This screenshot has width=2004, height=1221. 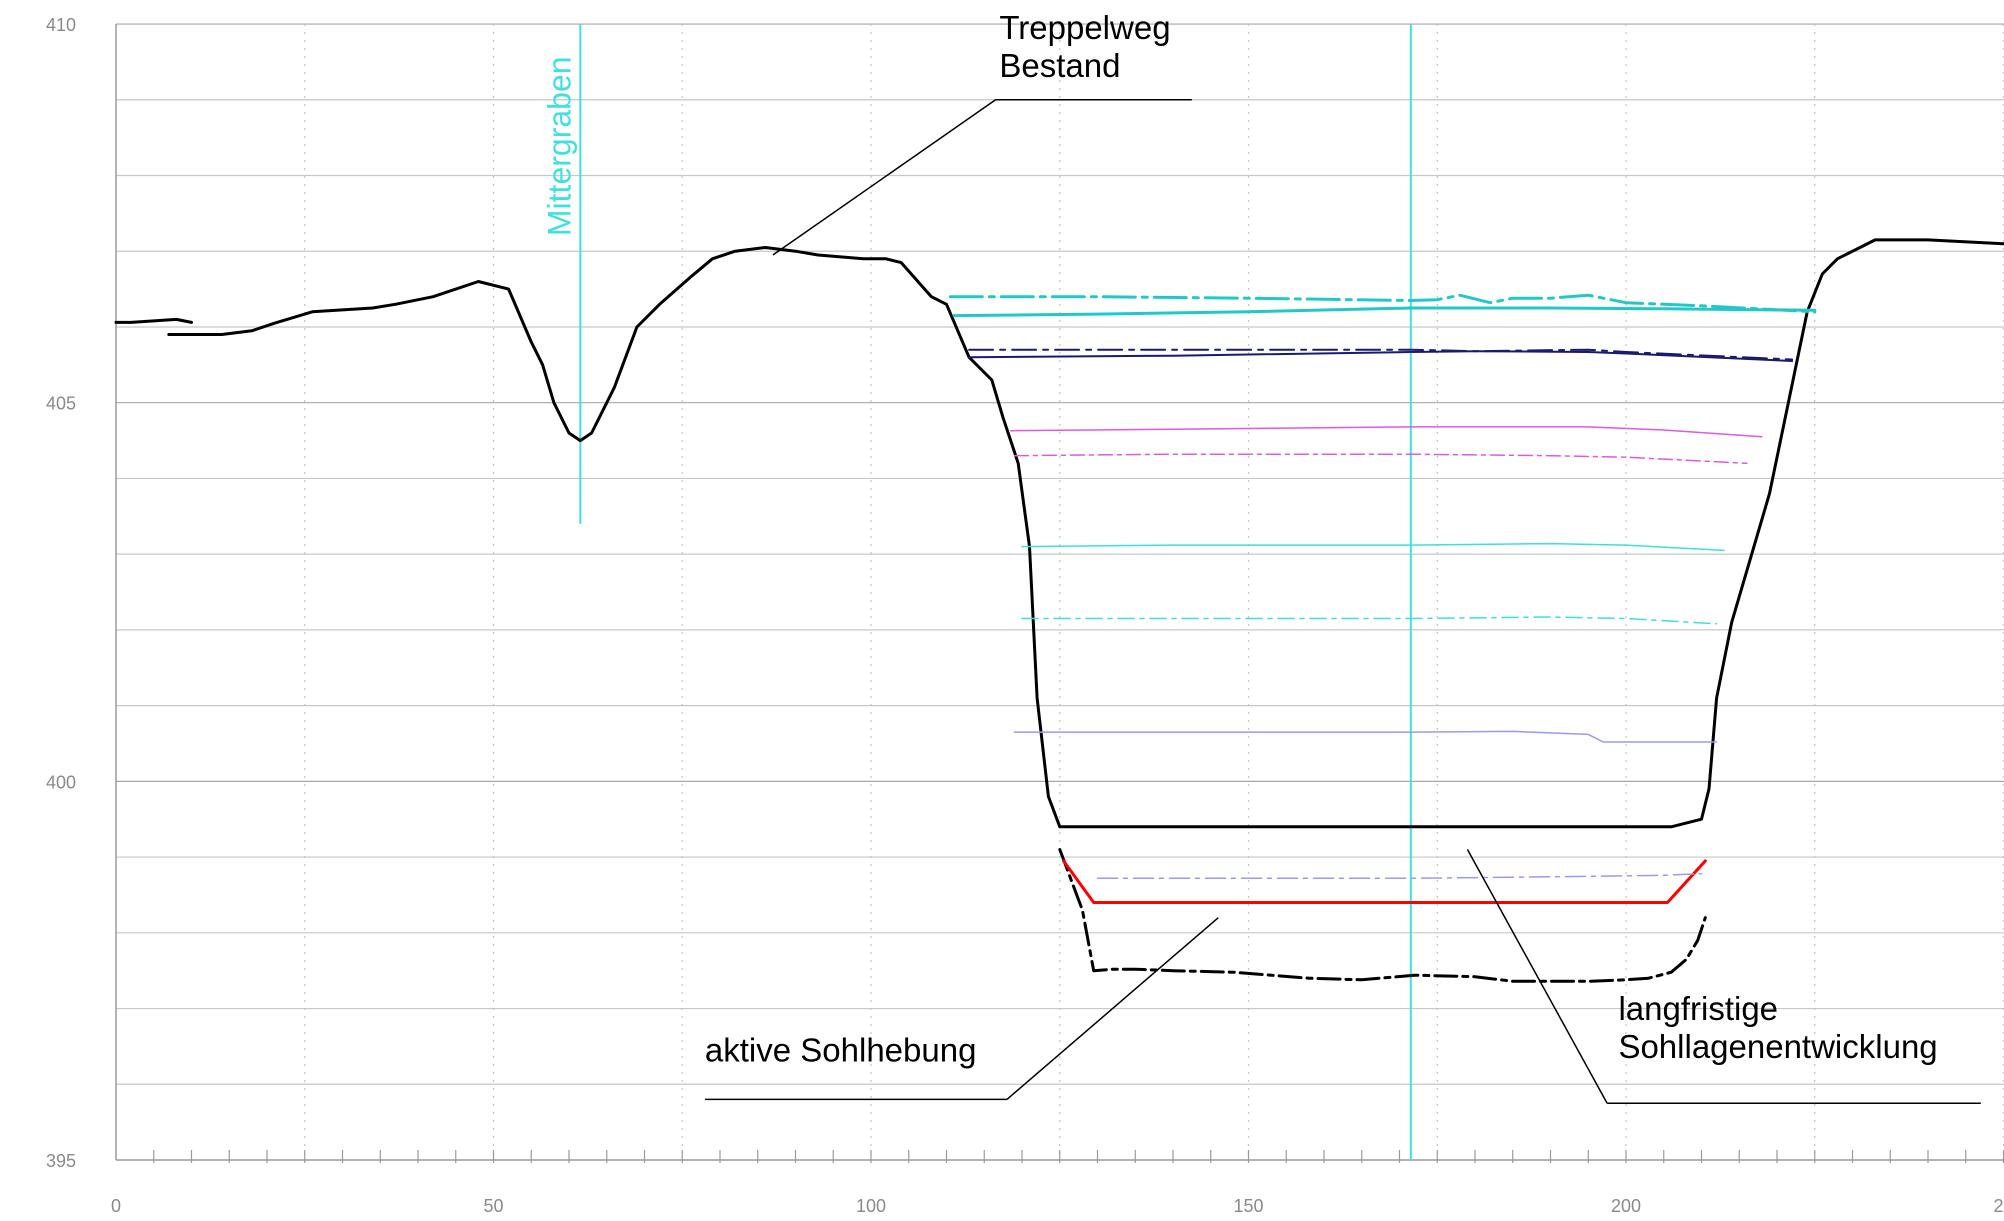 What do you see at coordinates (61, 25) in the screenshot?
I see `y-tick-label: 410` at bounding box center [61, 25].